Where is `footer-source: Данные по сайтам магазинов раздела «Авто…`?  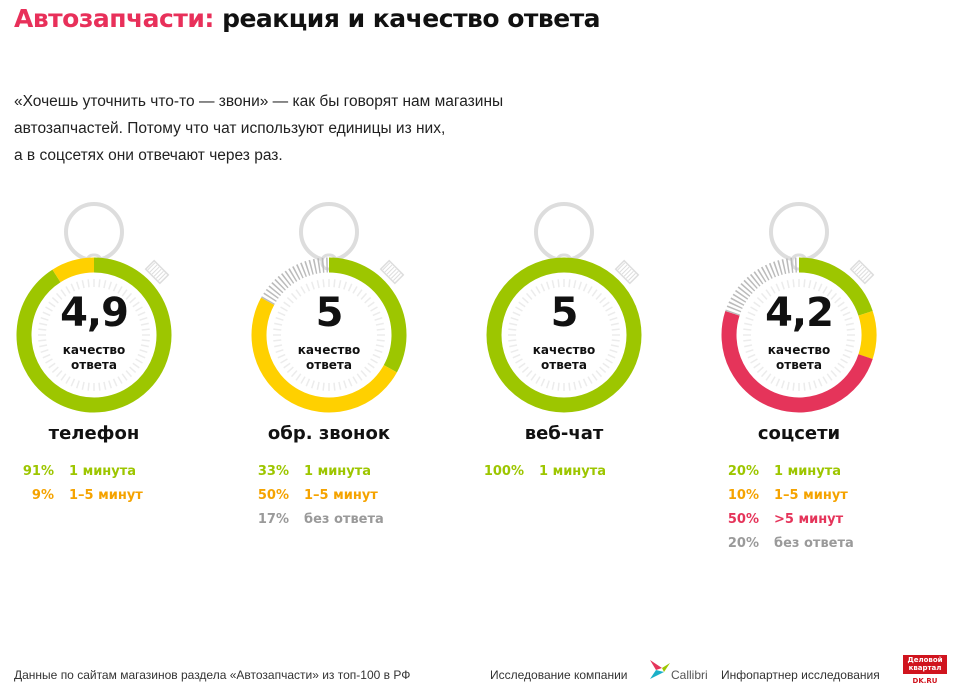 footer-source: Данные по сайтам магазинов раздела «Авто… is located at coordinates (212, 675).